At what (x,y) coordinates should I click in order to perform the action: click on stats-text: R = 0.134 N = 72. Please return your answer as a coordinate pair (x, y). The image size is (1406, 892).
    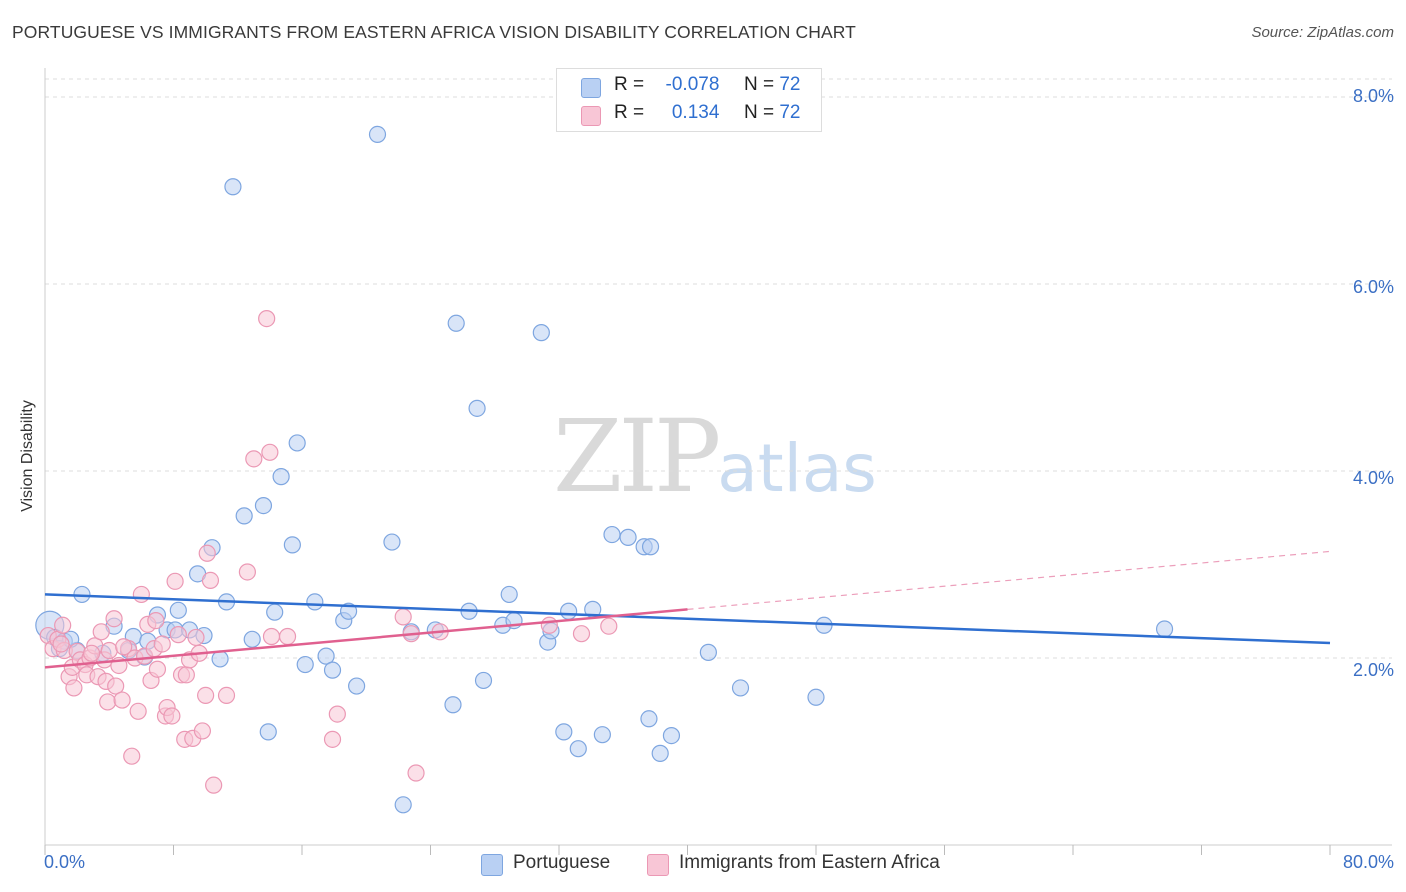
    Looking at the image, I should click on (707, 113).